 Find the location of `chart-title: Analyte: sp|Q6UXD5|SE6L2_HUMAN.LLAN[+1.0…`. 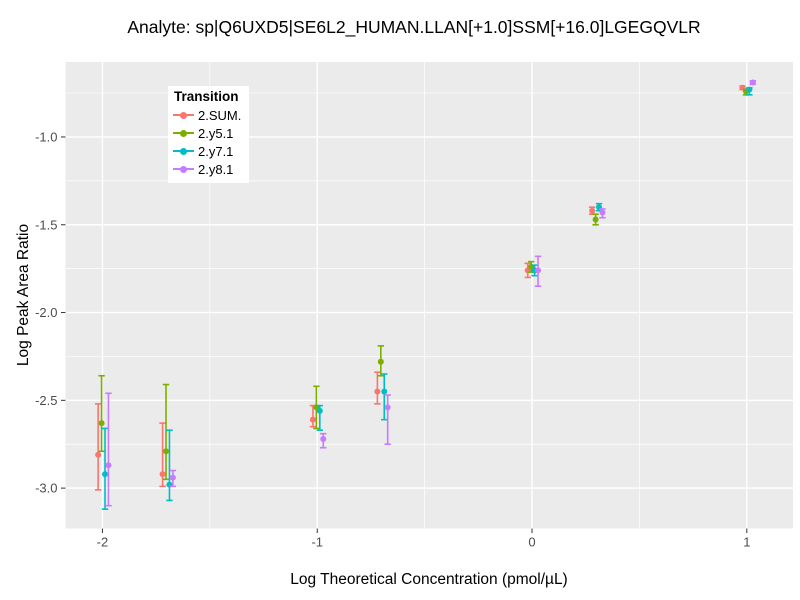

chart-title: Analyte: sp|Q6UXD5|SE6L2_HUMAN.LLAN[+1.0… is located at coordinates (414, 27).